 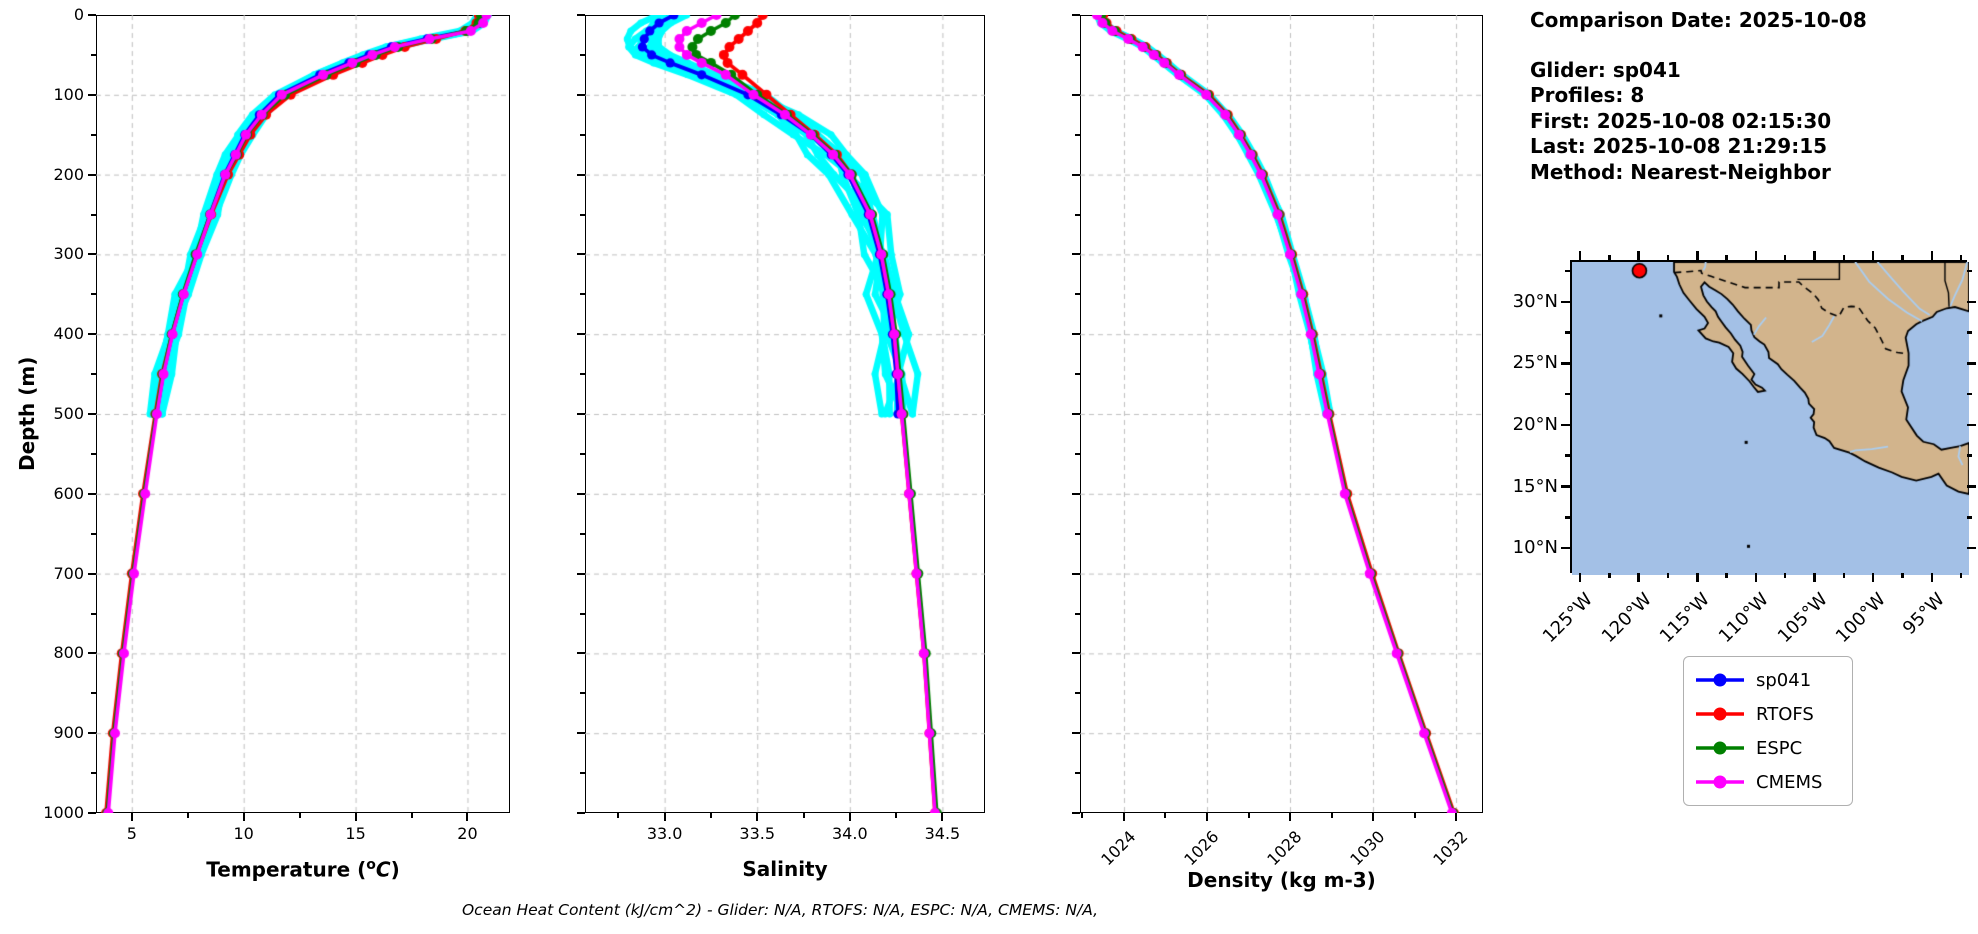 I want to click on legend-item-sp041: sp041, so click(x=1768, y=680).